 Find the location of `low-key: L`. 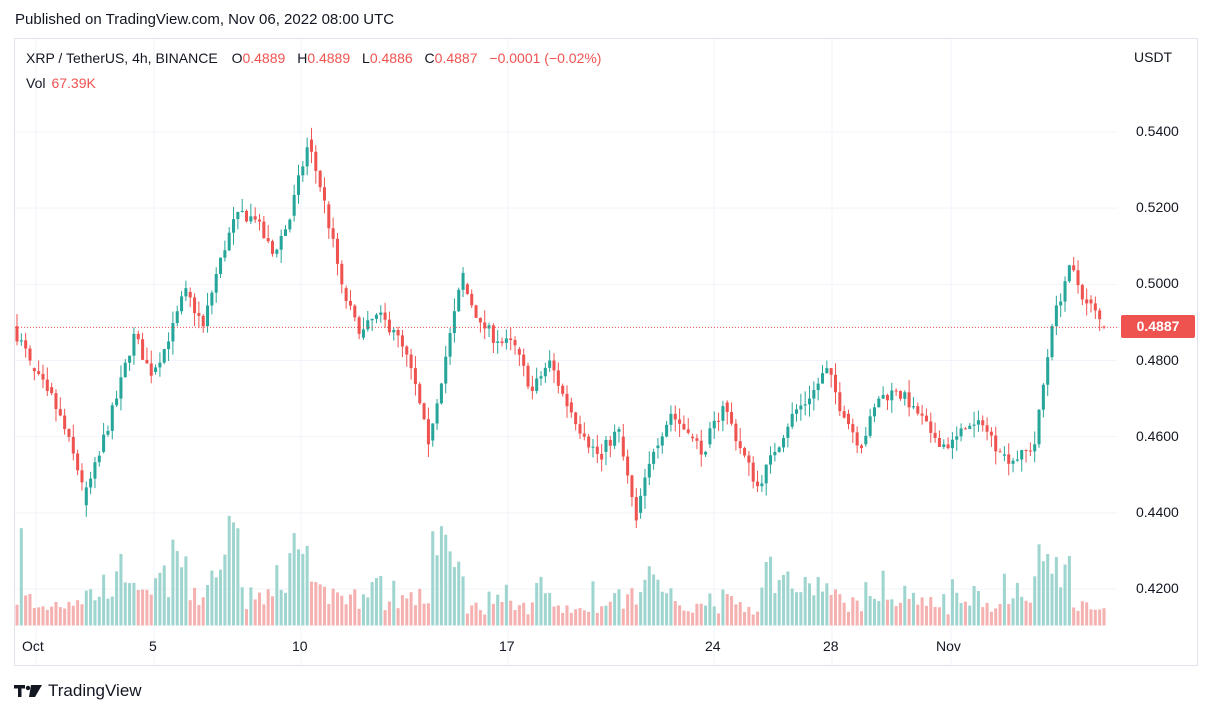

low-key: L is located at coordinates (366, 58).